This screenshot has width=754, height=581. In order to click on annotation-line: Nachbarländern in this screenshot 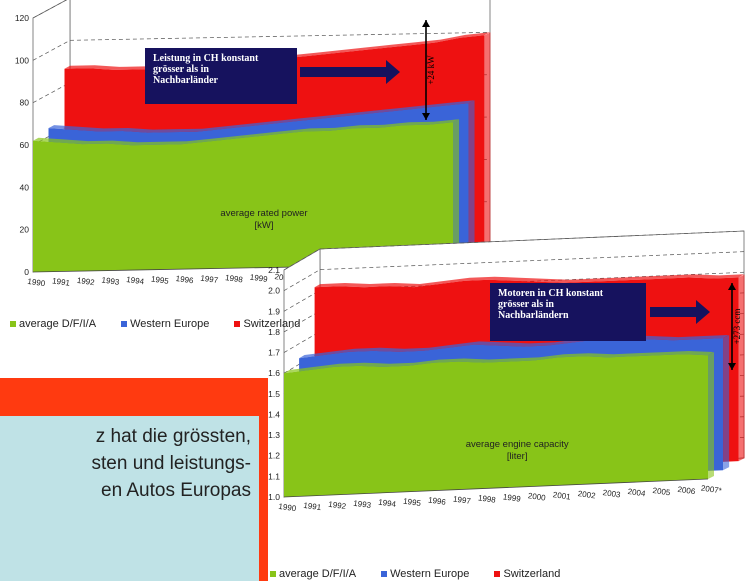, I will do `click(533, 315)`.